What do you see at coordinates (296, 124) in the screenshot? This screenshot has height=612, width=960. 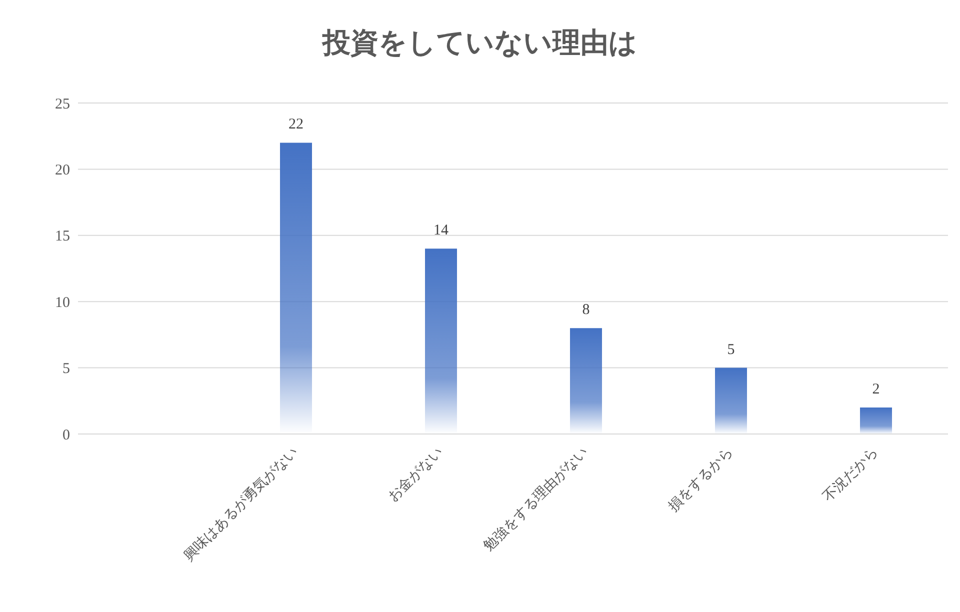 I see `data-label: 22` at bounding box center [296, 124].